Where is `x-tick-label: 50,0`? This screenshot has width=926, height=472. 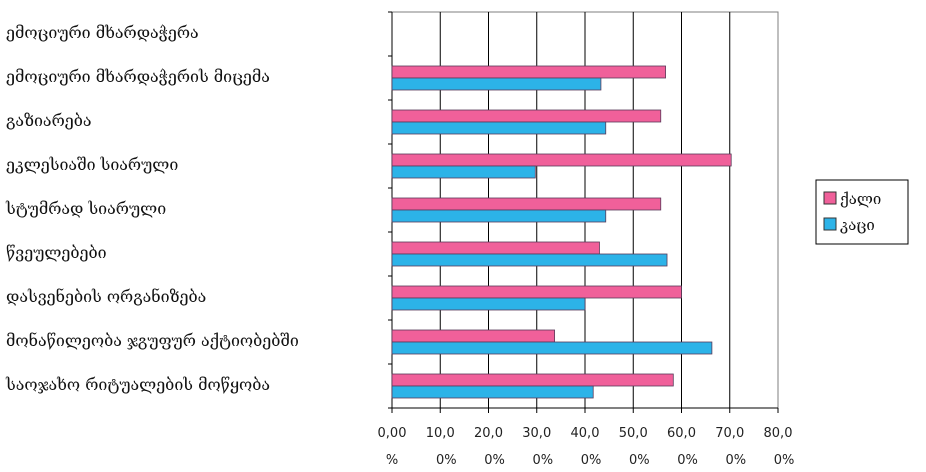 x-tick-label: 50,0 is located at coordinates (633, 433).